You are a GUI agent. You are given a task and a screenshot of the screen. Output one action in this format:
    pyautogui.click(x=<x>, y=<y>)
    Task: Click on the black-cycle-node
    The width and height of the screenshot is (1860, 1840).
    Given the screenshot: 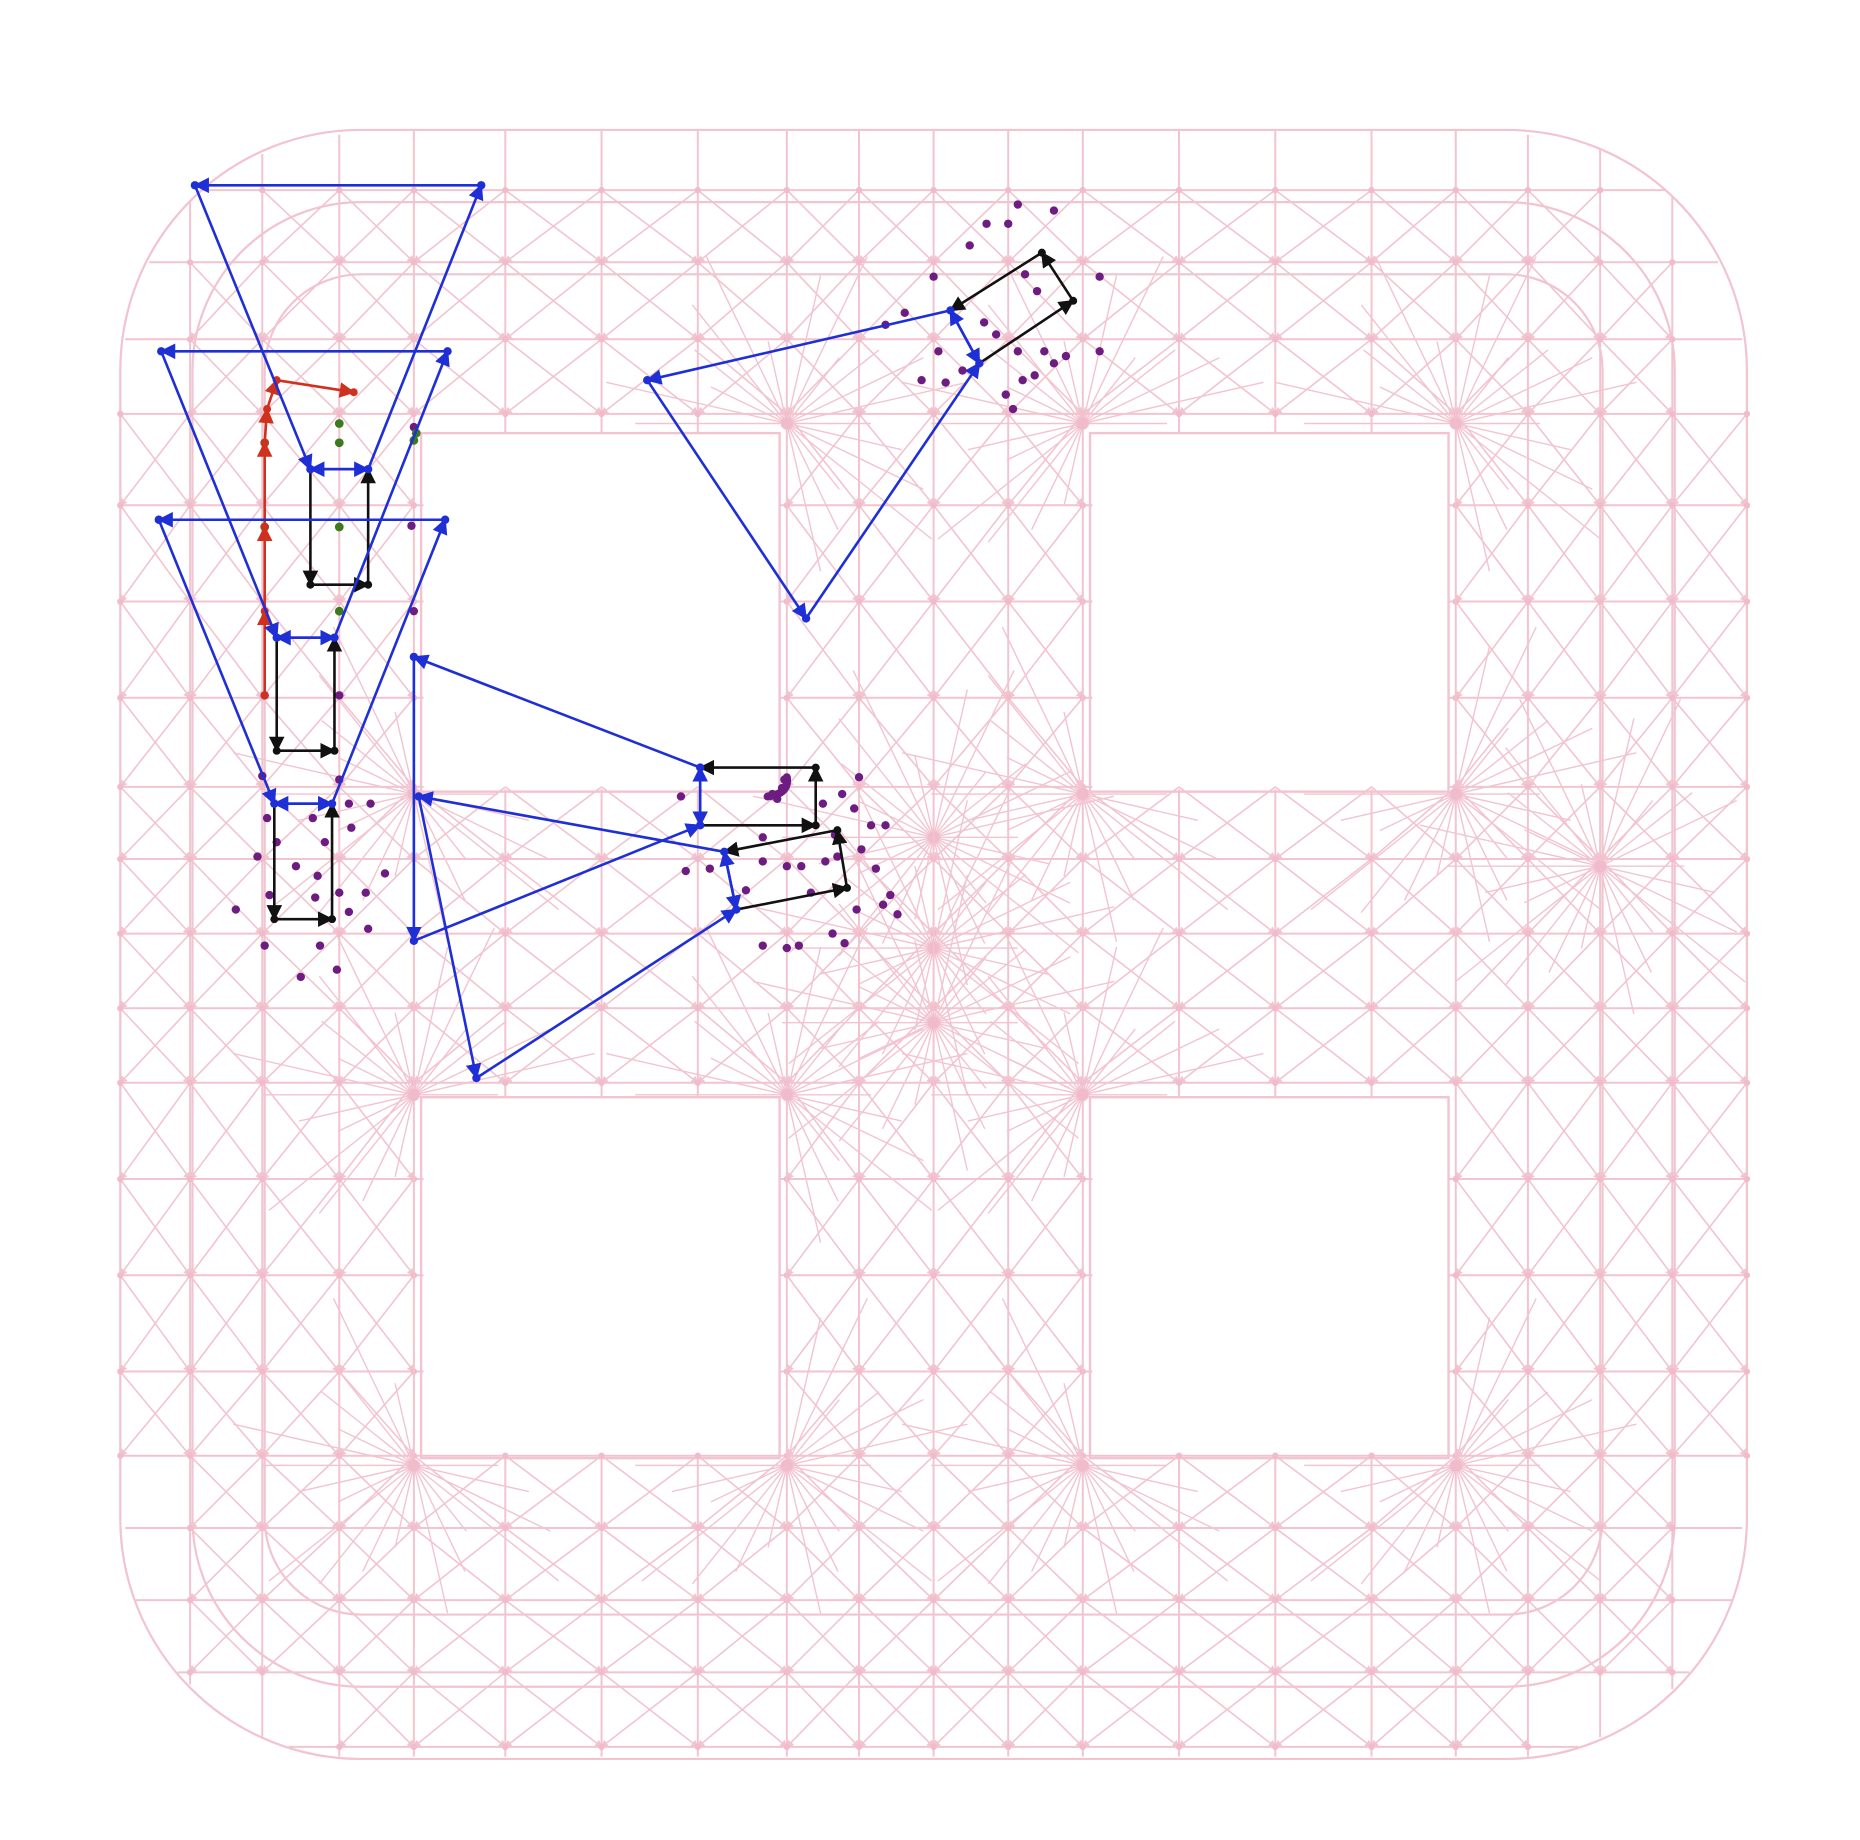 What is the action you would take?
    pyautogui.click(x=276, y=750)
    